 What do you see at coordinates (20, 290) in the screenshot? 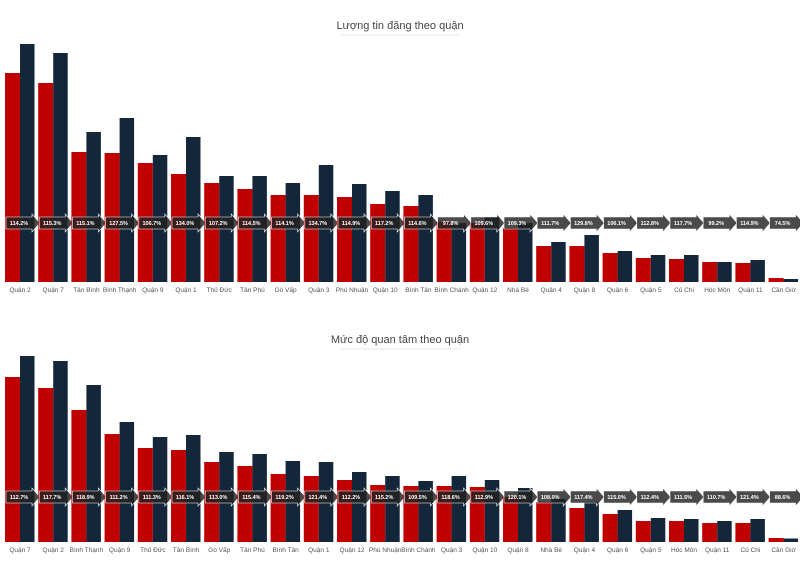
I see `category-label: Quận 2` at bounding box center [20, 290].